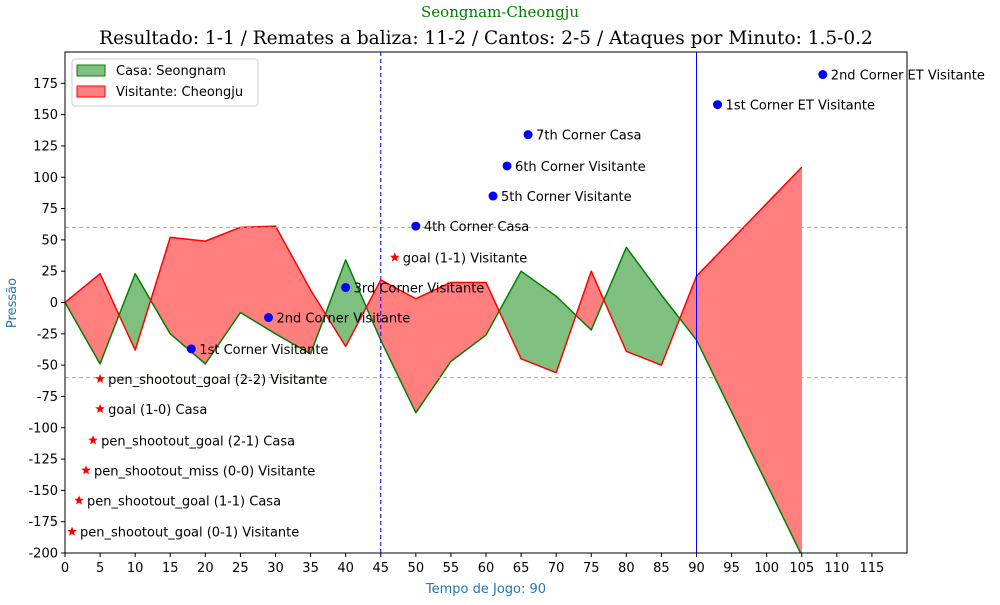 This screenshot has height=605, width=1000. Describe the element at coordinates (205, 568) in the screenshot. I see `x-tick-label: 20` at that location.